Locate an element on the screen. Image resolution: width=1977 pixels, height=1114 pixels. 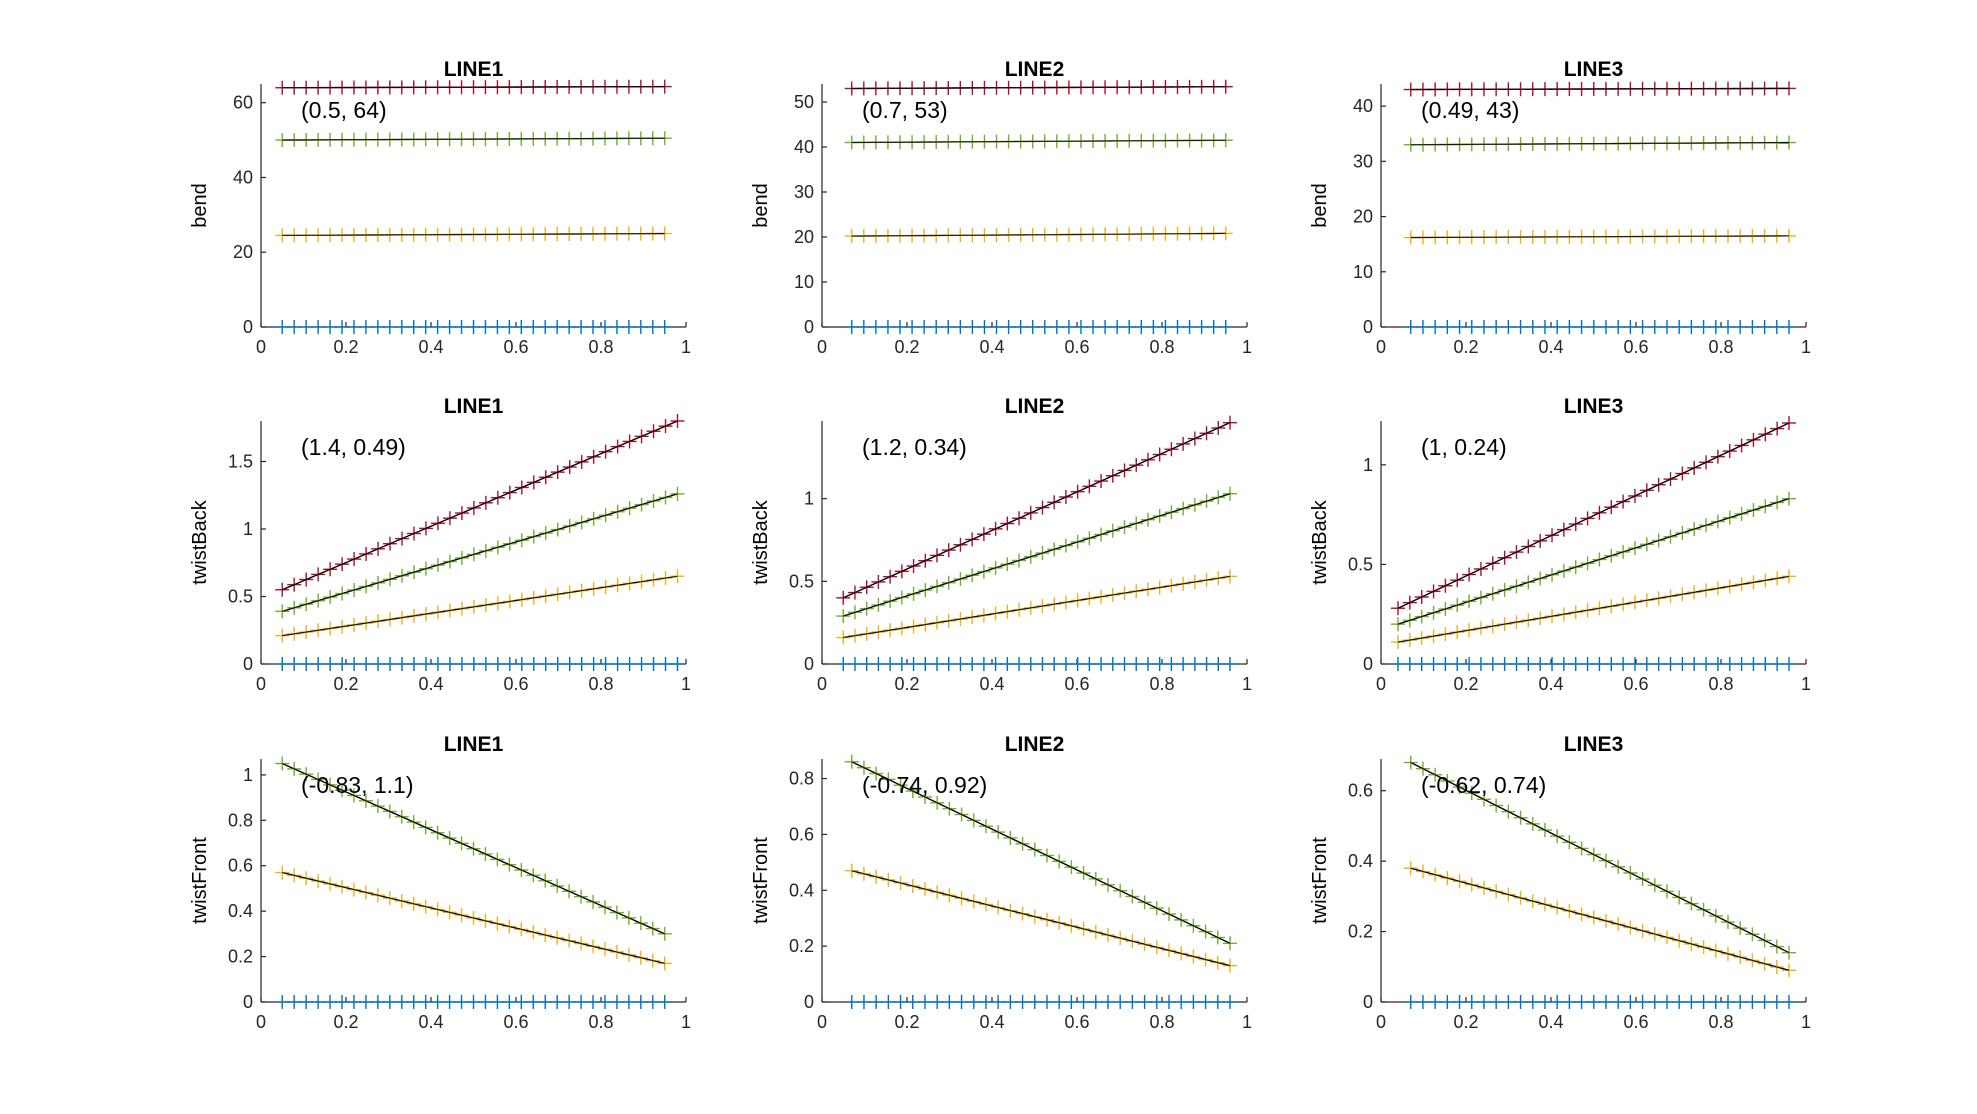
x-tick-label: 0.6 is located at coordinates (1076, 684).